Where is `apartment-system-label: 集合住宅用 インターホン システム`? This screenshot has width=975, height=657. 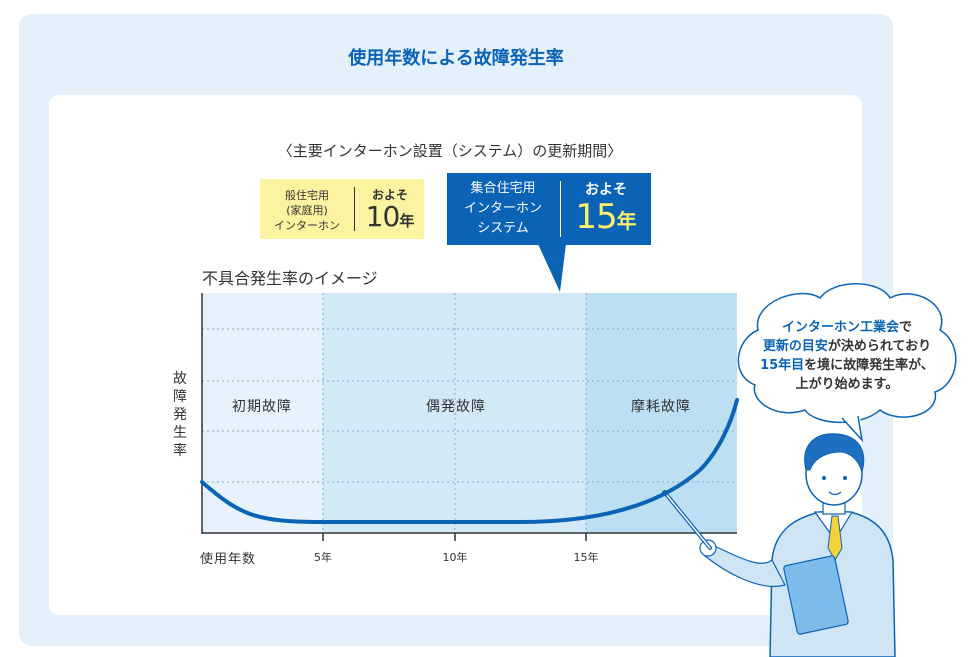
apartment-system-label: 集合住宅用 インターホン システム is located at coordinates (502, 208).